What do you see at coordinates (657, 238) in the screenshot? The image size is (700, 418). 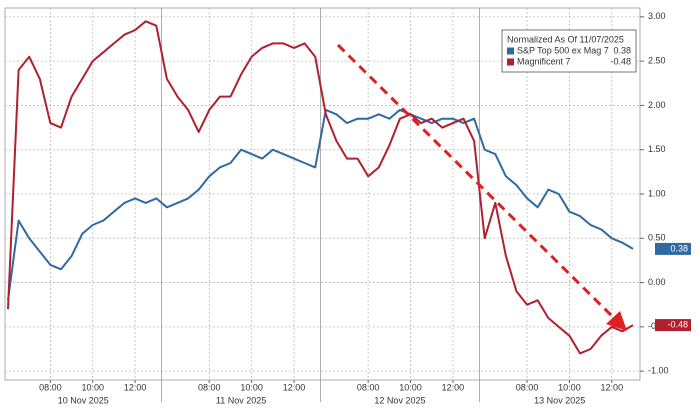 I see `y-tick-label: 0.50` at bounding box center [657, 238].